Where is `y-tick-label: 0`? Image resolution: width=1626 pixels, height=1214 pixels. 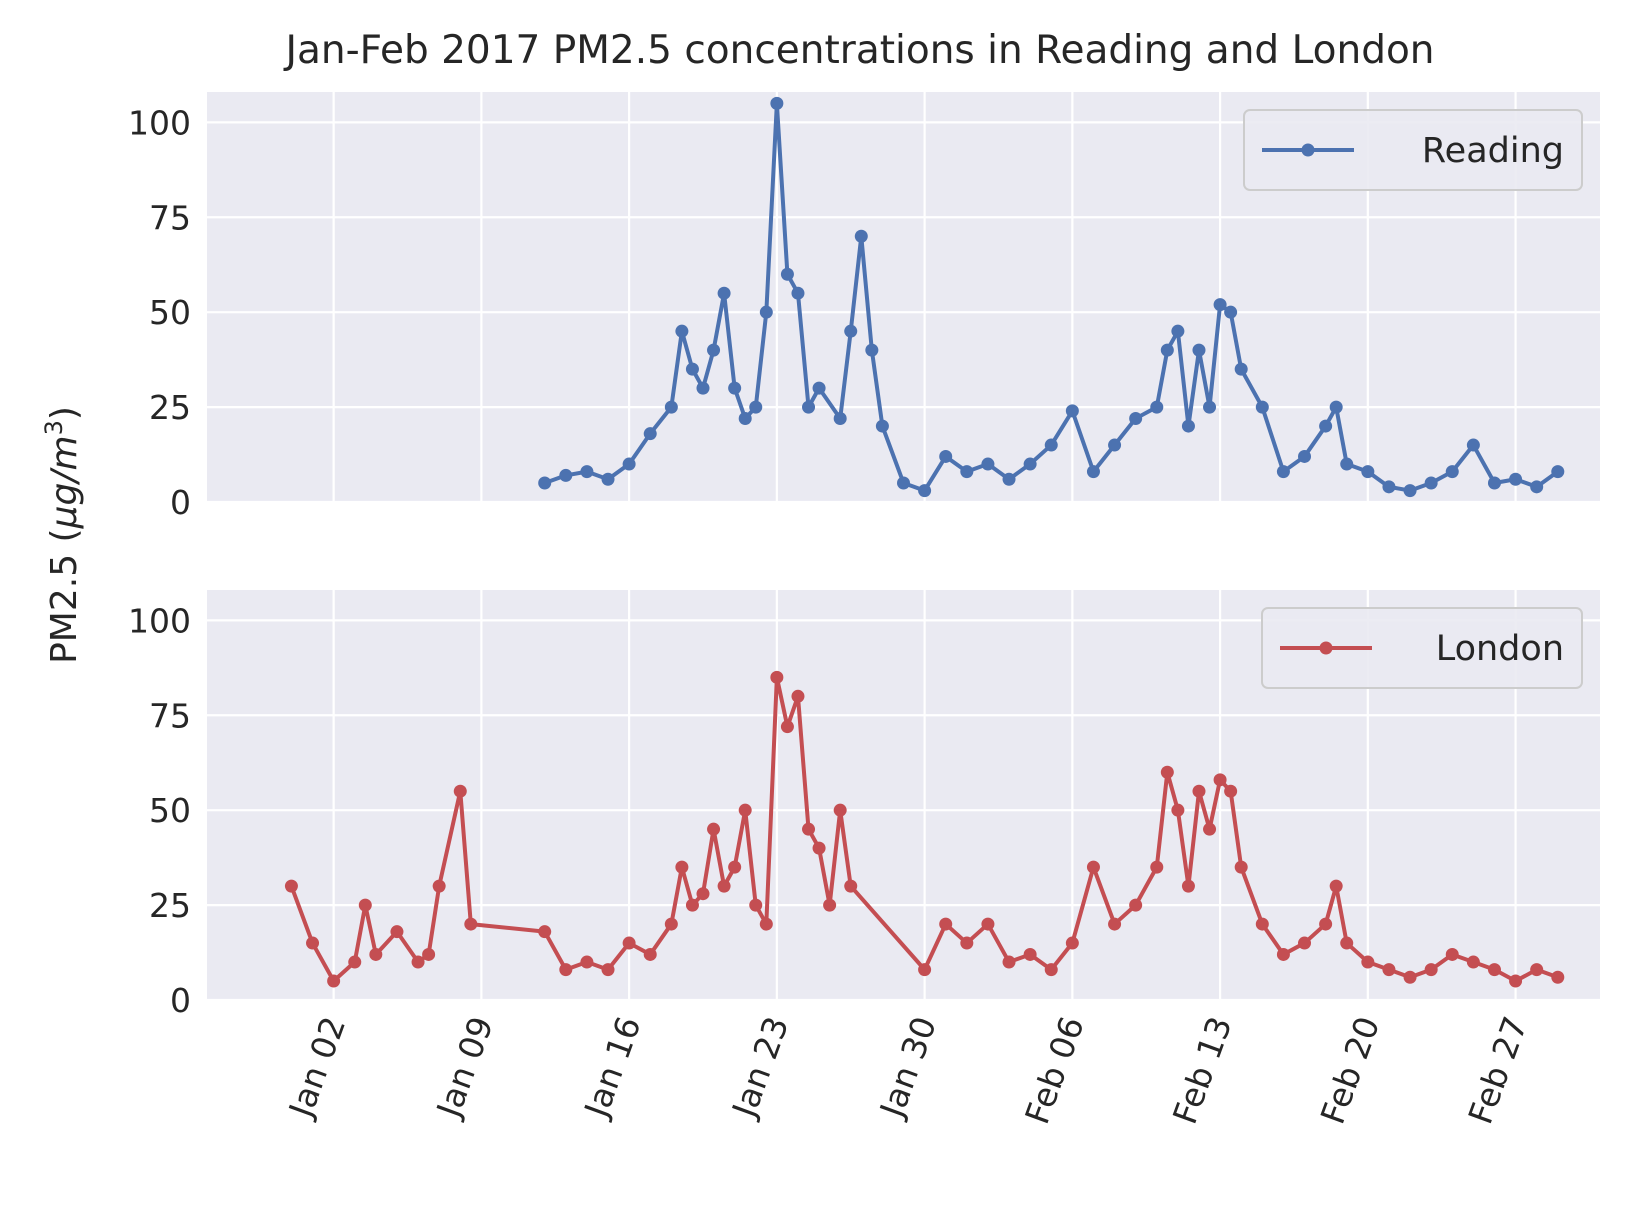 y-tick-label: 0 is located at coordinates (180, 502).